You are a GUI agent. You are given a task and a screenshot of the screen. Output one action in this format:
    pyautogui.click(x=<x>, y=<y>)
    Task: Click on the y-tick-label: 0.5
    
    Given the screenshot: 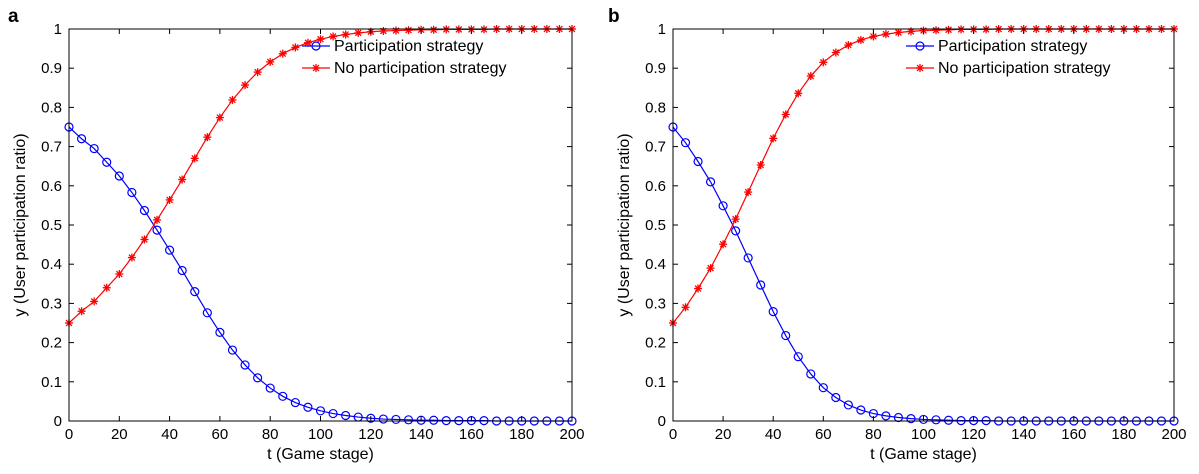 What is the action you would take?
    pyautogui.click(x=51, y=225)
    